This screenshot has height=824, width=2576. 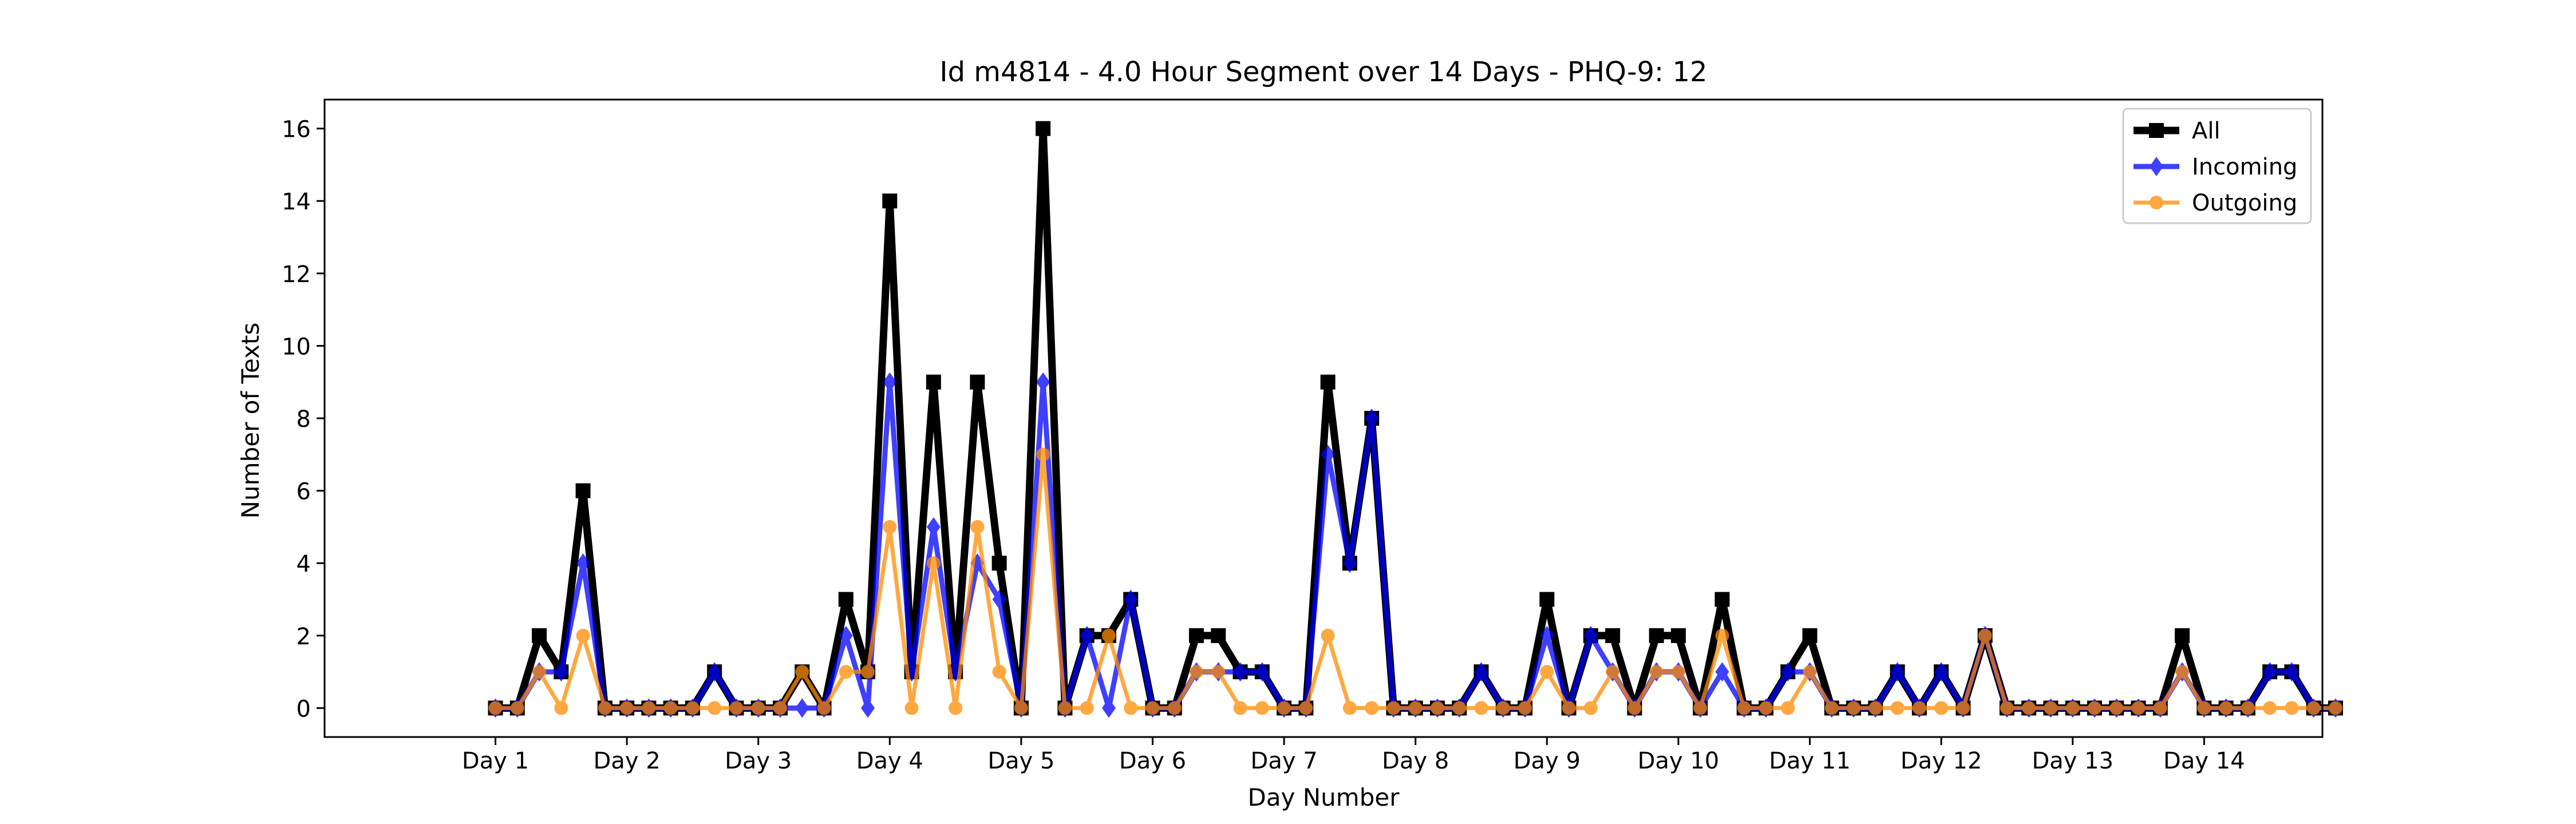 What do you see at coordinates (1323, 797) in the screenshot?
I see `x-axis-label: Day Number` at bounding box center [1323, 797].